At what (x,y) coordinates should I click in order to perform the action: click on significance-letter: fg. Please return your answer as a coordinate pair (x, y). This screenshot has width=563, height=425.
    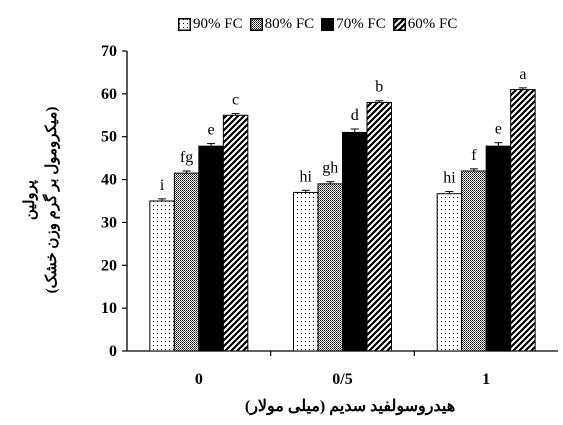
    Looking at the image, I should click on (186, 157).